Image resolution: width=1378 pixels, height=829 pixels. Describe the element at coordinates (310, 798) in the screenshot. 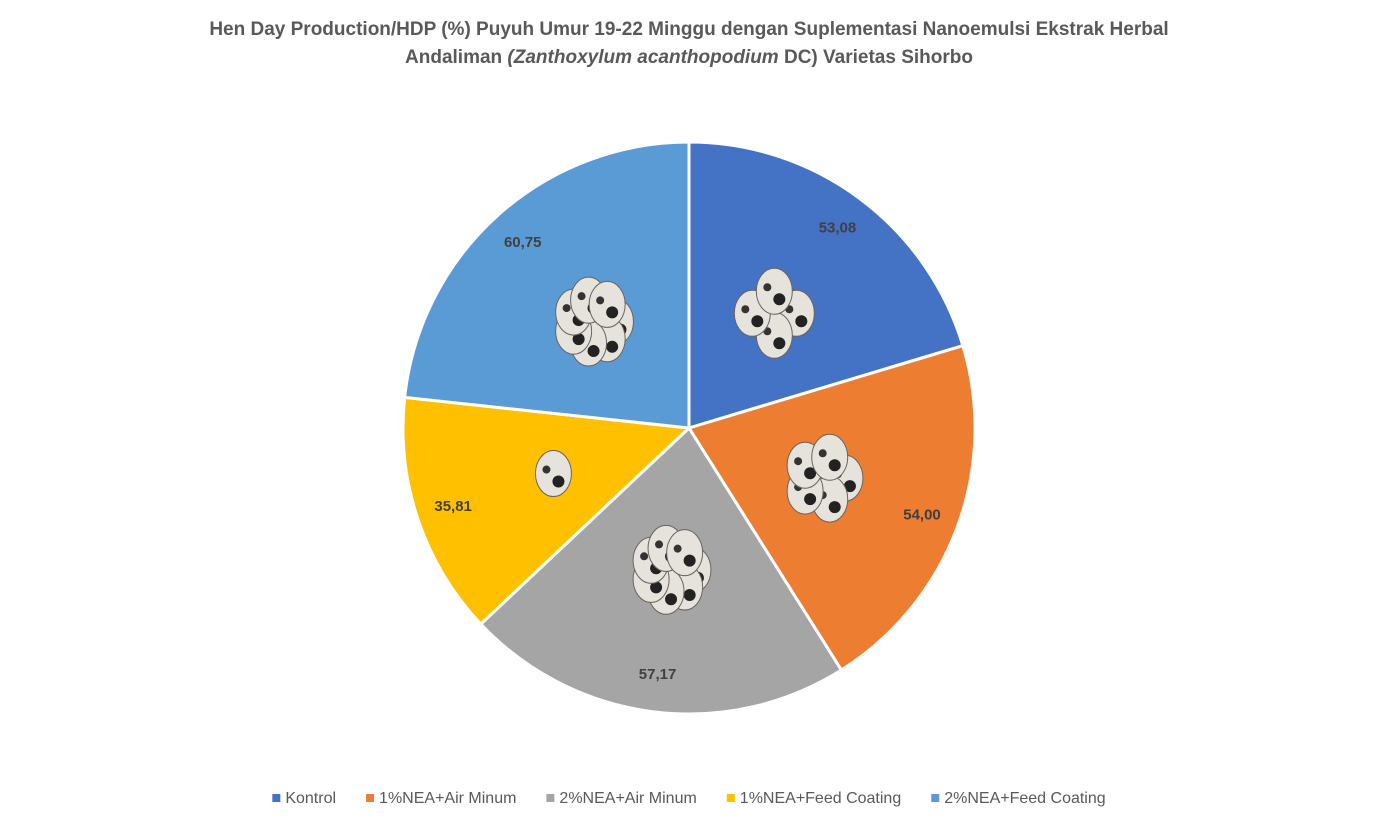

I see `legend-label: Kontrol` at that location.